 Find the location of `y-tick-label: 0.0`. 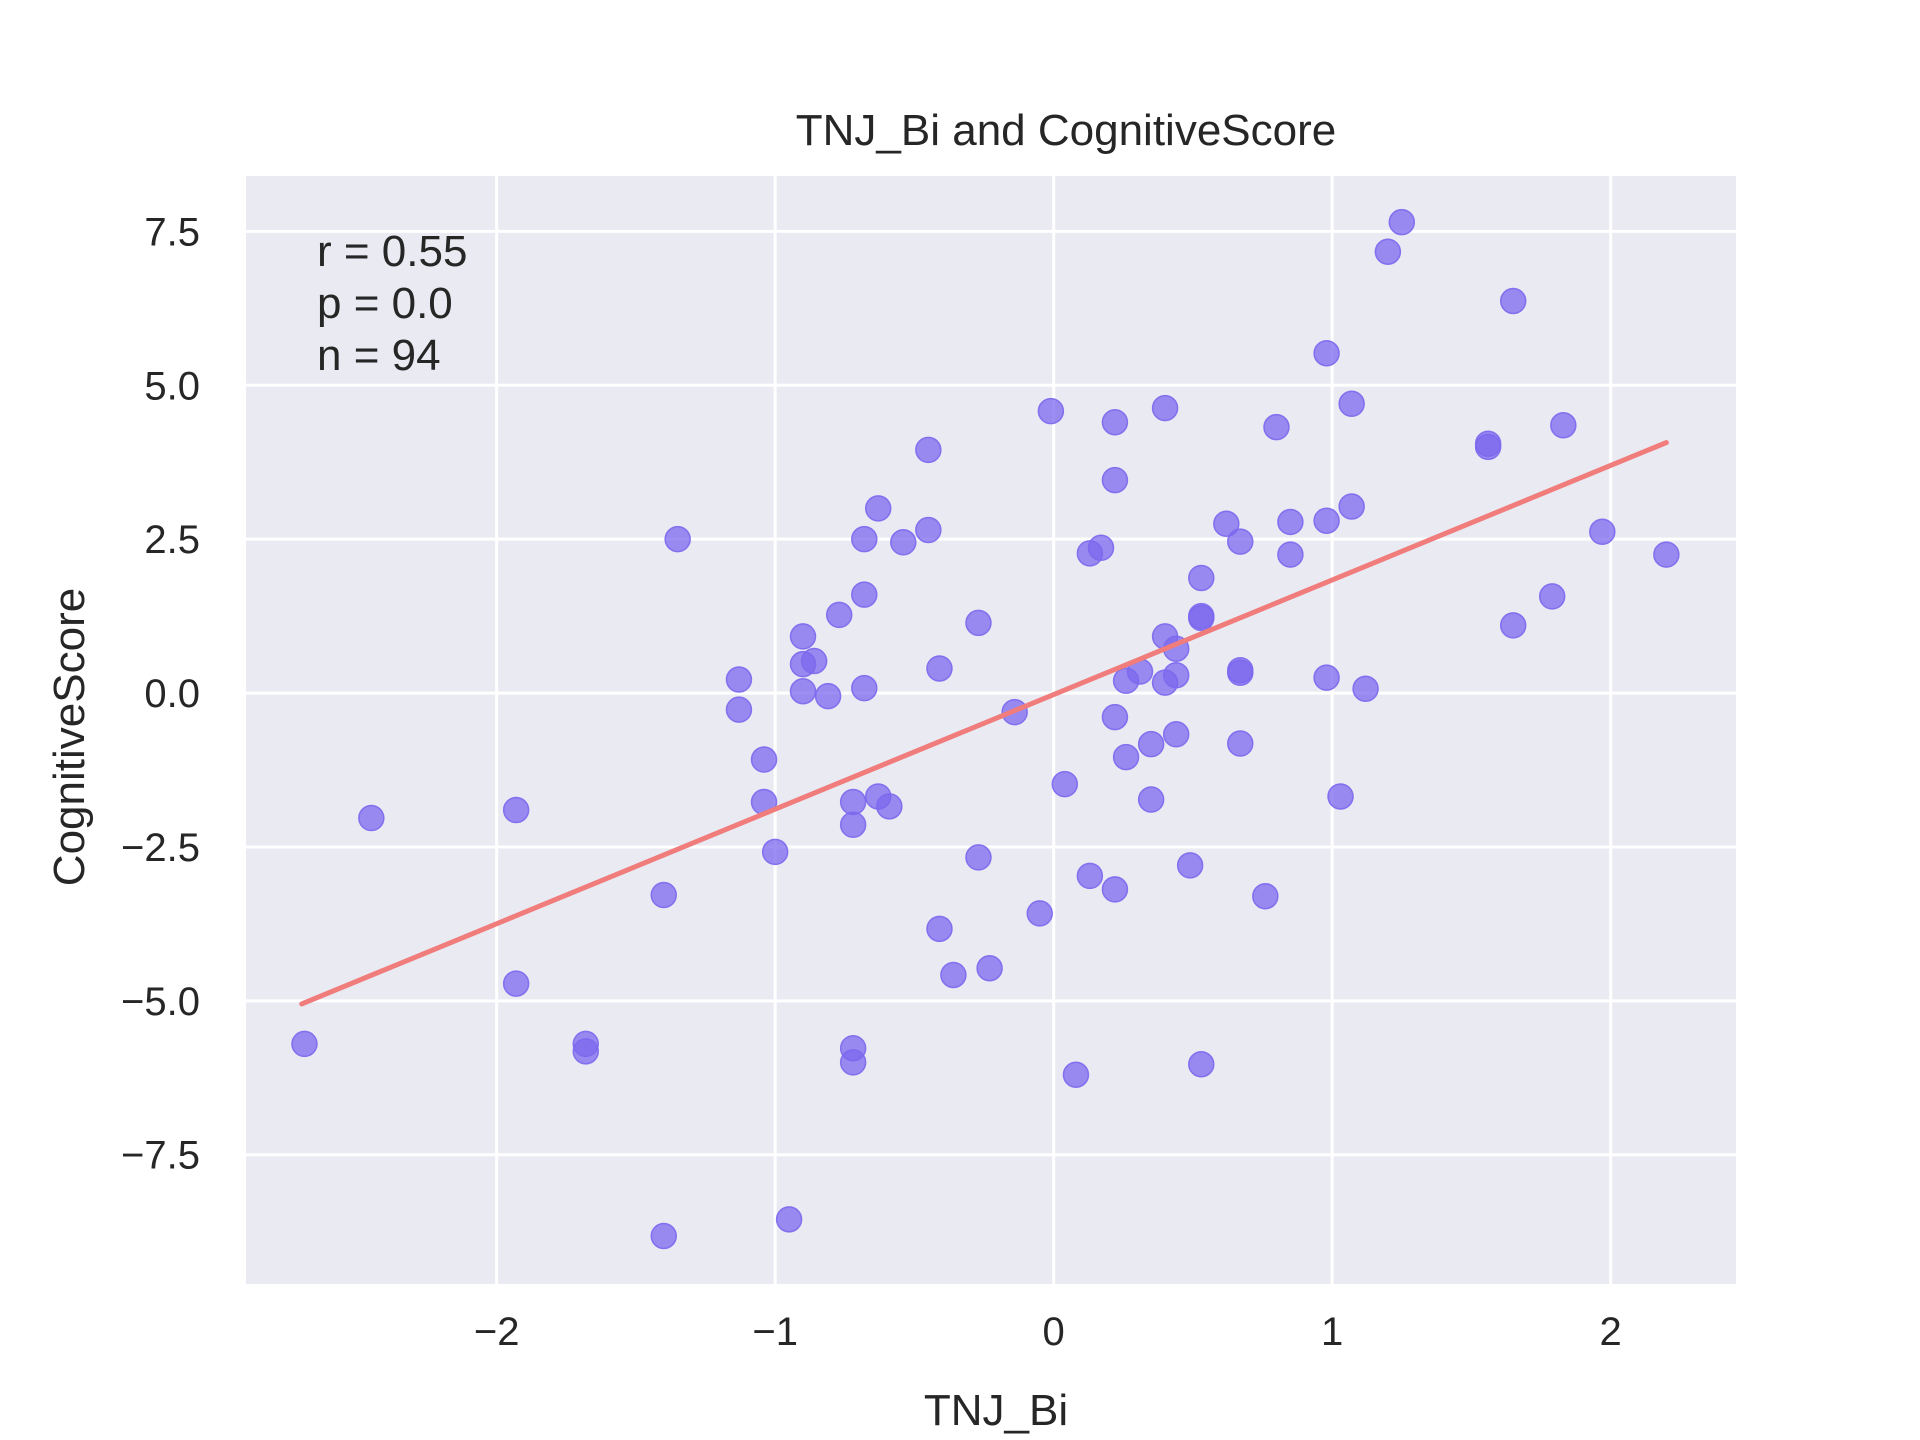

y-tick-label: 0.0 is located at coordinates (172, 694).